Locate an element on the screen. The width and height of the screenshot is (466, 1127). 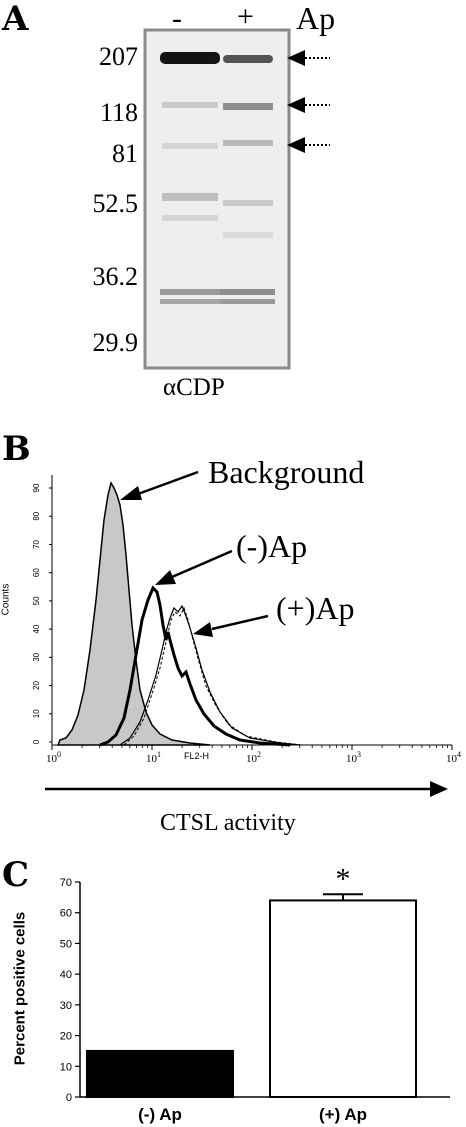
bar-chart-bars: * is located at coordinates (251, 980).